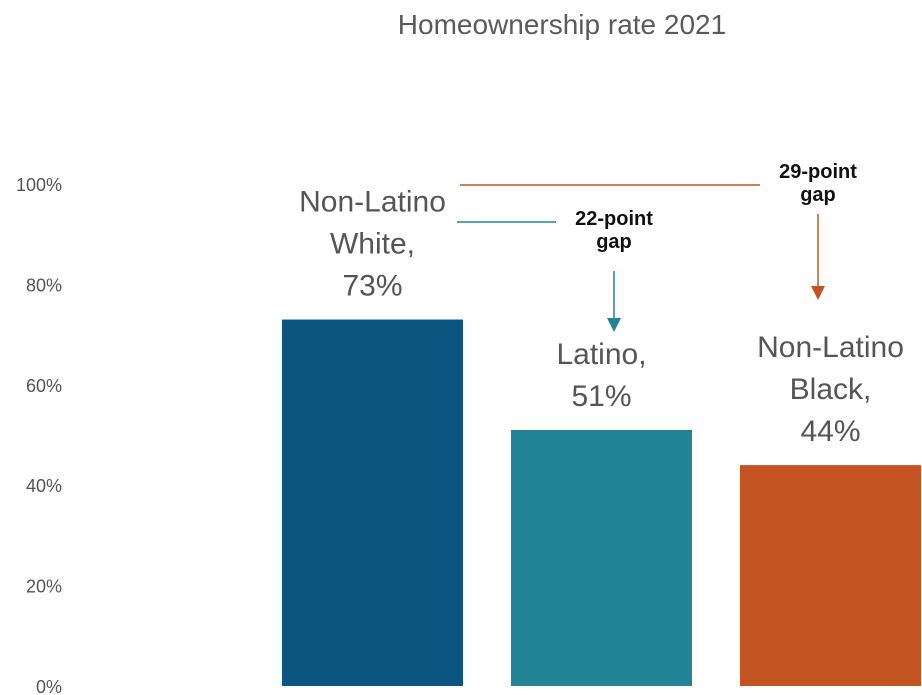 The width and height of the screenshot is (922, 695). What do you see at coordinates (39, 435) in the screenshot?
I see `y-axis: 0% 20% 40% 60% 80% 100%` at bounding box center [39, 435].